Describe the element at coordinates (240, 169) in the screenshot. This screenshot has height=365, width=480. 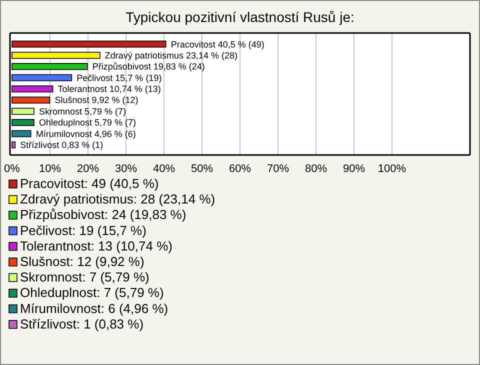
I see `x-tick-label: 60%` at that location.